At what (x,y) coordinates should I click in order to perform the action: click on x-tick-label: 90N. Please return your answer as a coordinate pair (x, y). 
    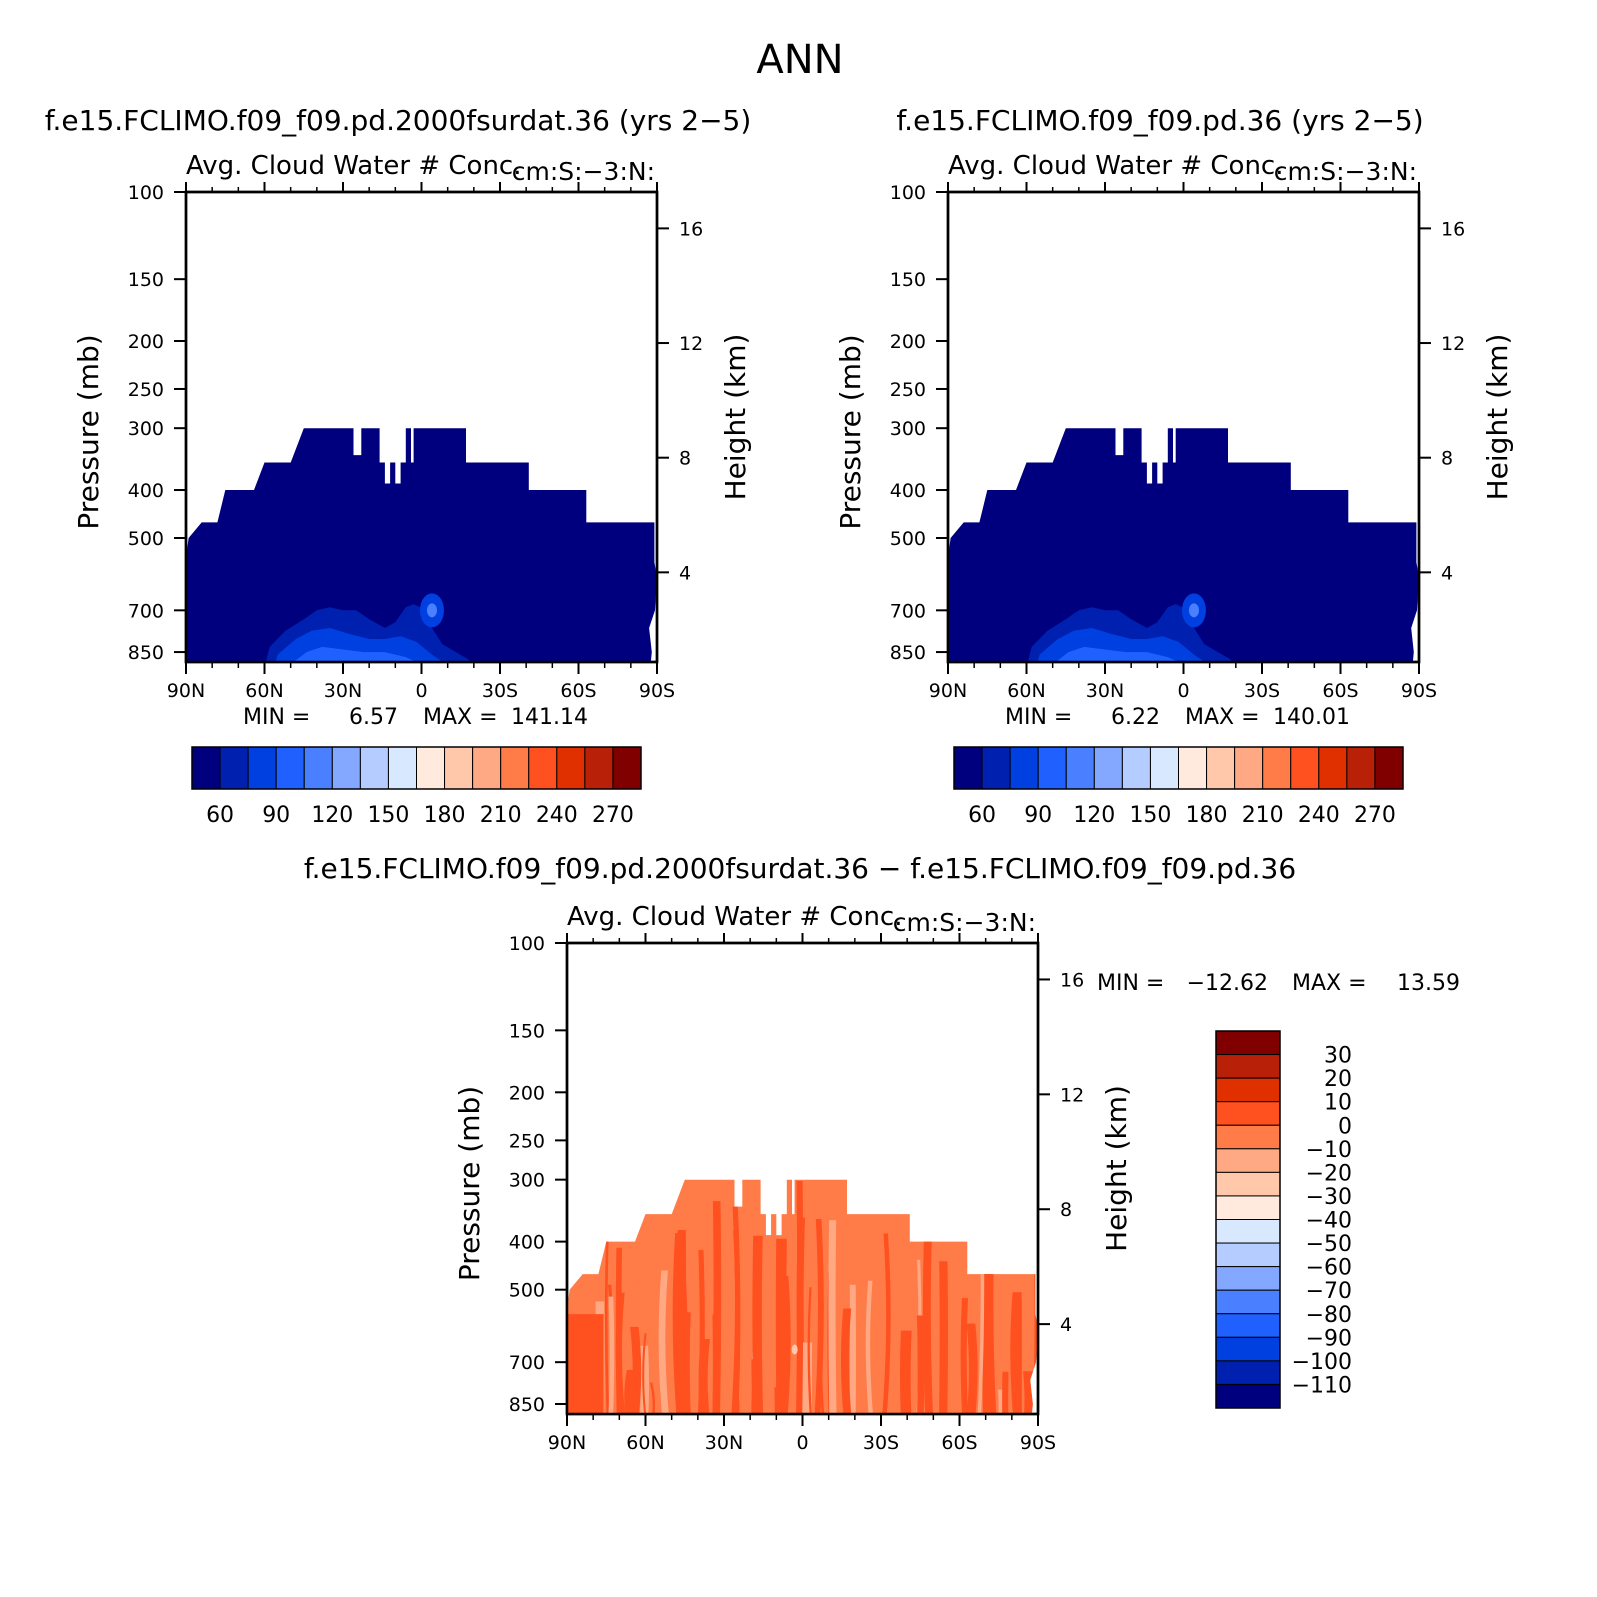
    Looking at the image, I should click on (186, 691).